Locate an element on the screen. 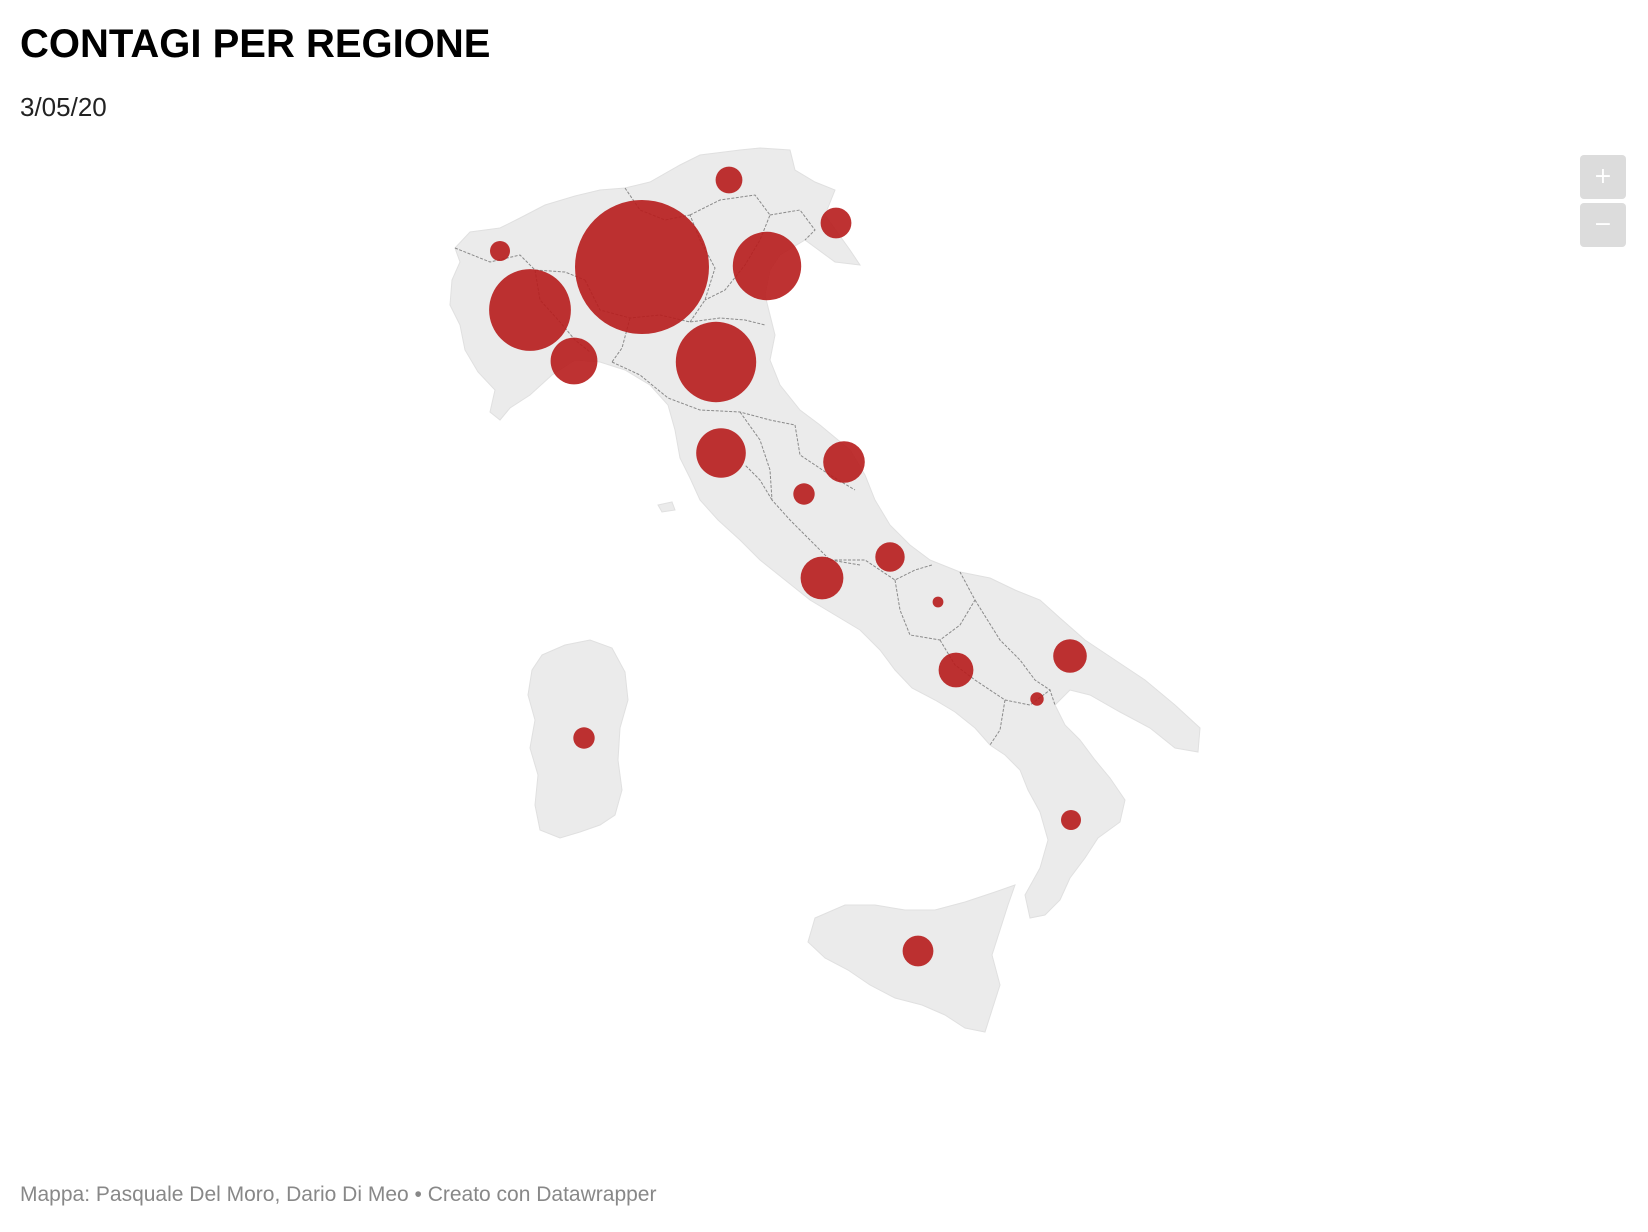 Image resolution: width=1648 pixels, height=1232 pixels. zoom-controls: + − is located at coordinates (1603, 203).